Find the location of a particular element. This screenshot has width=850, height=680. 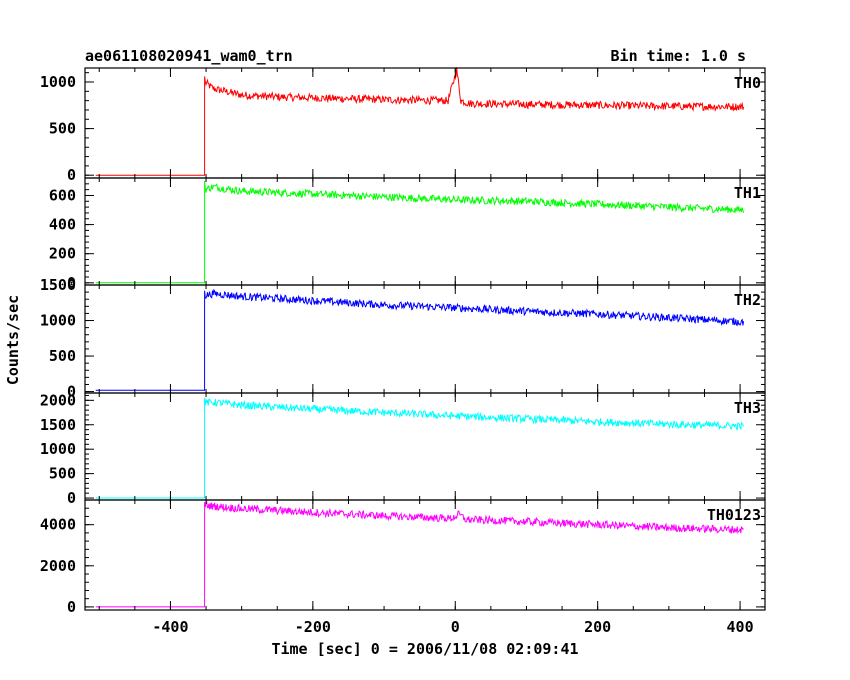

series-line-th1 is located at coordinates (420, 232).